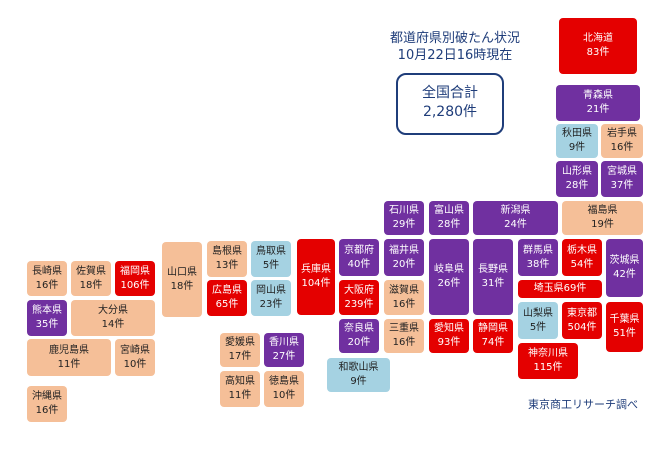 The height and width of the screenshot is (452, 669). I want to click on pref-count: 31件, so click(493, 283).